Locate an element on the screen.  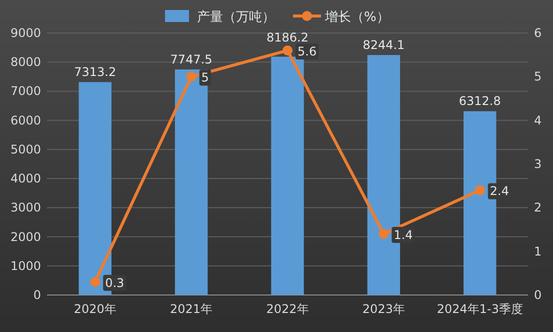
y2-tick-label: 2 is located at coordinates (538, 207).